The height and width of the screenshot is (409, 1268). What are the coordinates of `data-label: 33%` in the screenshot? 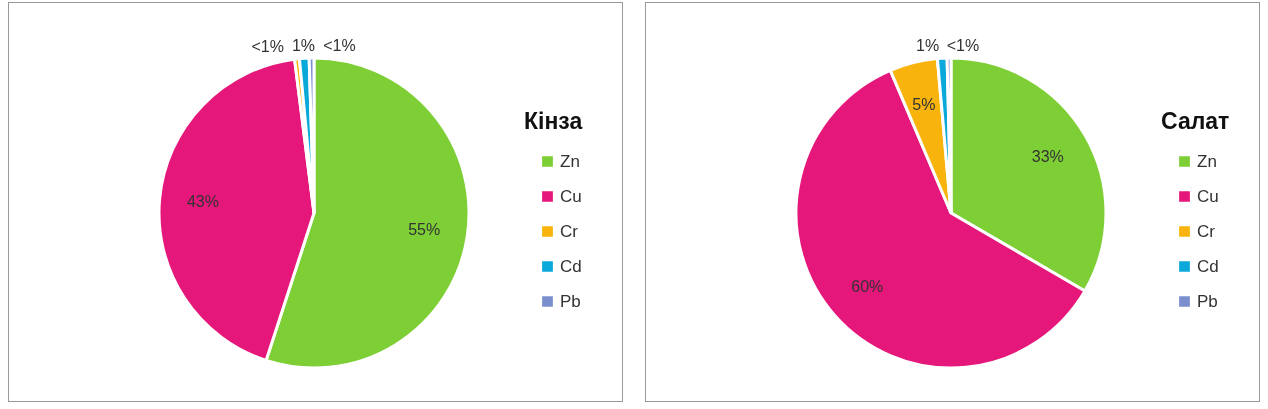 It's located at (1047, 157).